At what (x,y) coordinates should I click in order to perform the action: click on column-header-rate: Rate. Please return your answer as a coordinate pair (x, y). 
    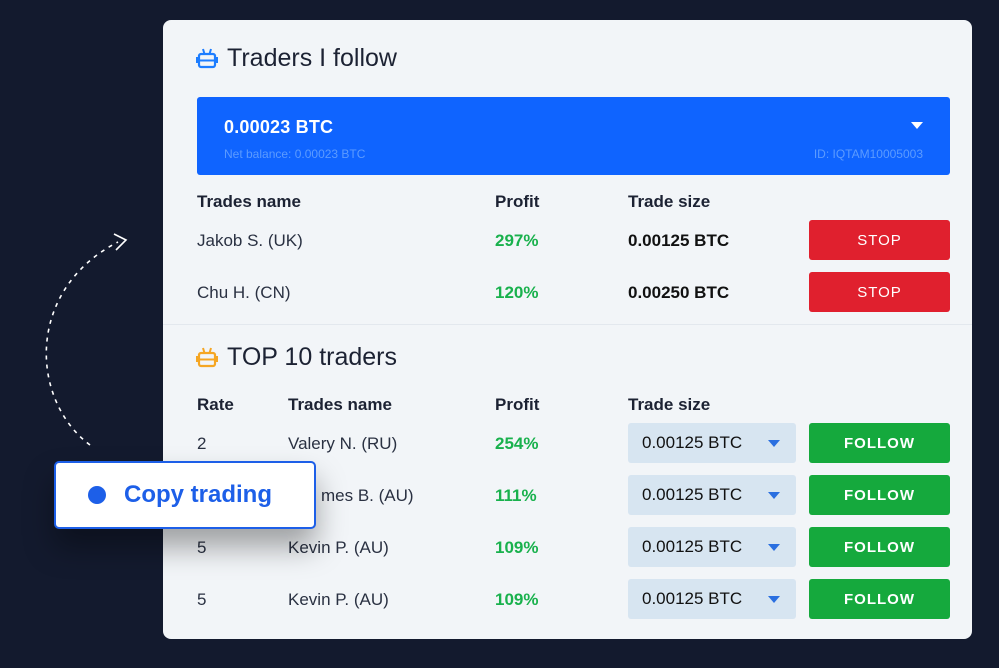
    Looking at the image, I should click on (215, 404).